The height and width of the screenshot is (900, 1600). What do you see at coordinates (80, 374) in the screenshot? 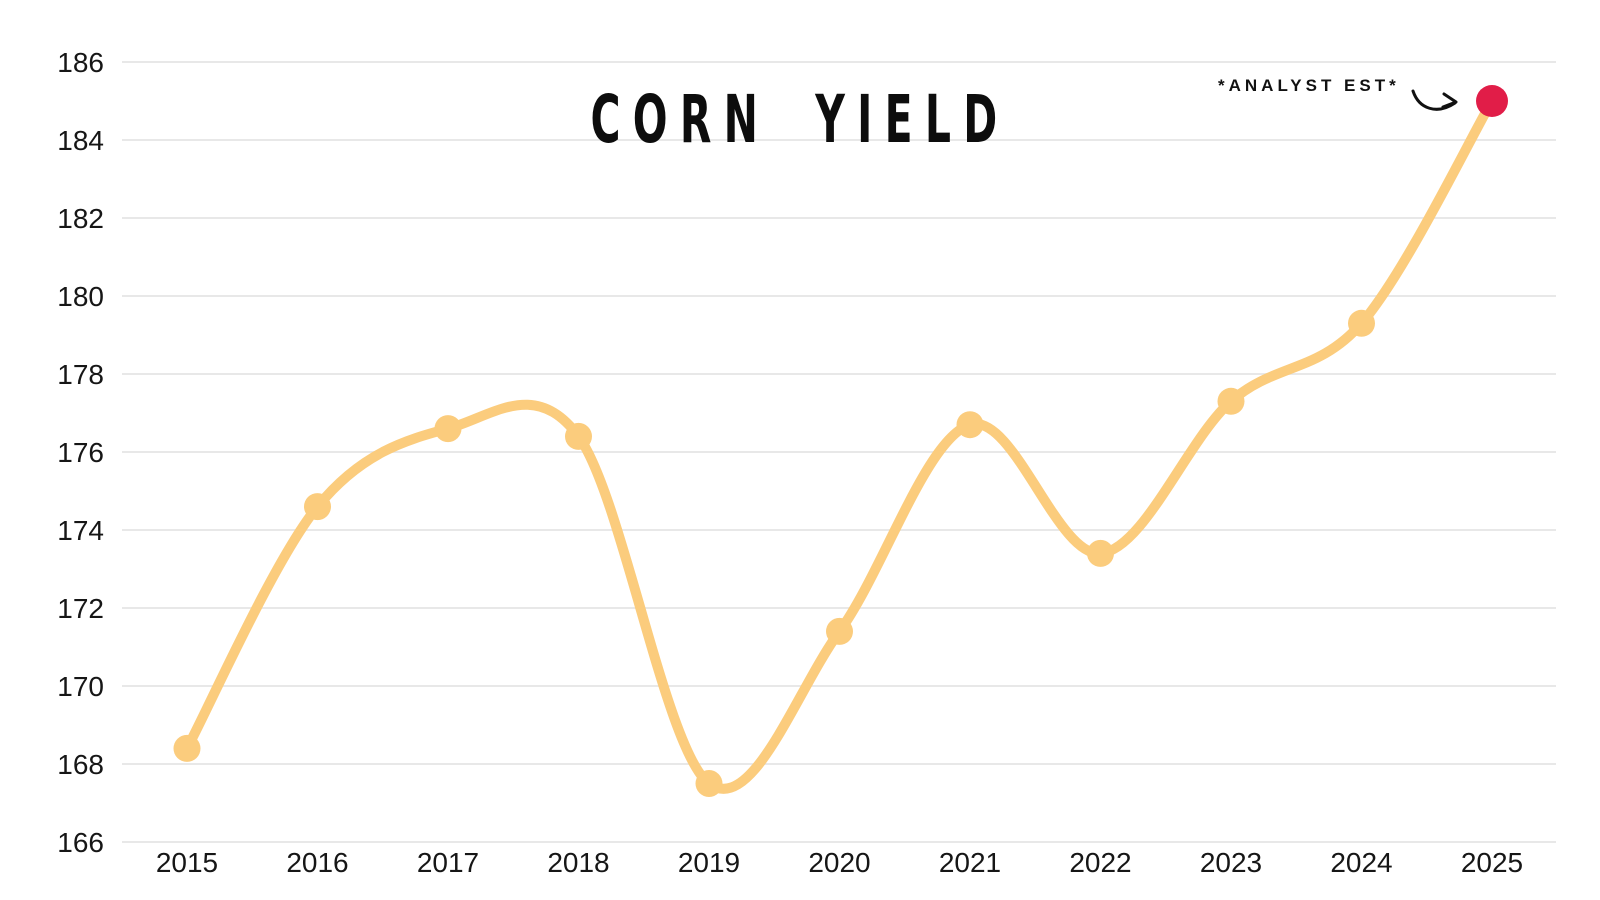
I see `y-axis-tick-label: 178` at bounding box center [80, 374].